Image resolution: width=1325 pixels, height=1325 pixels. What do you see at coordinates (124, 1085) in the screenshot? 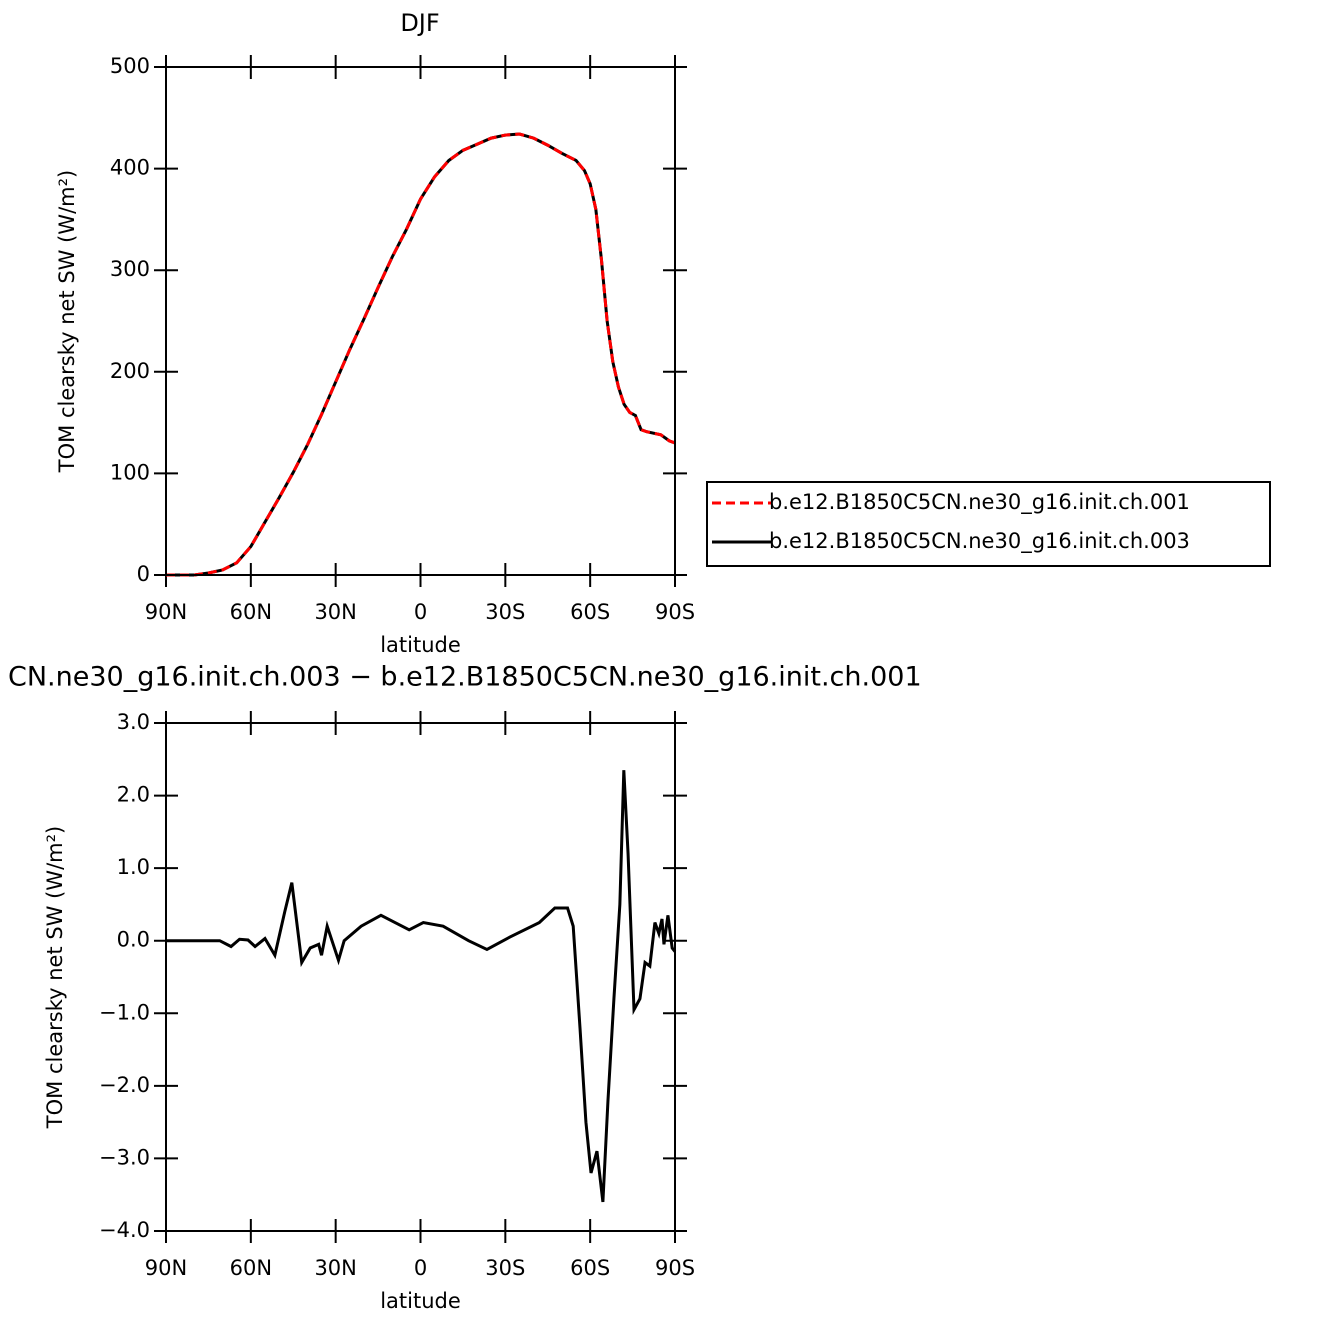
I see `y-tick-label: −2.0` at bounding box center [124, 1085].